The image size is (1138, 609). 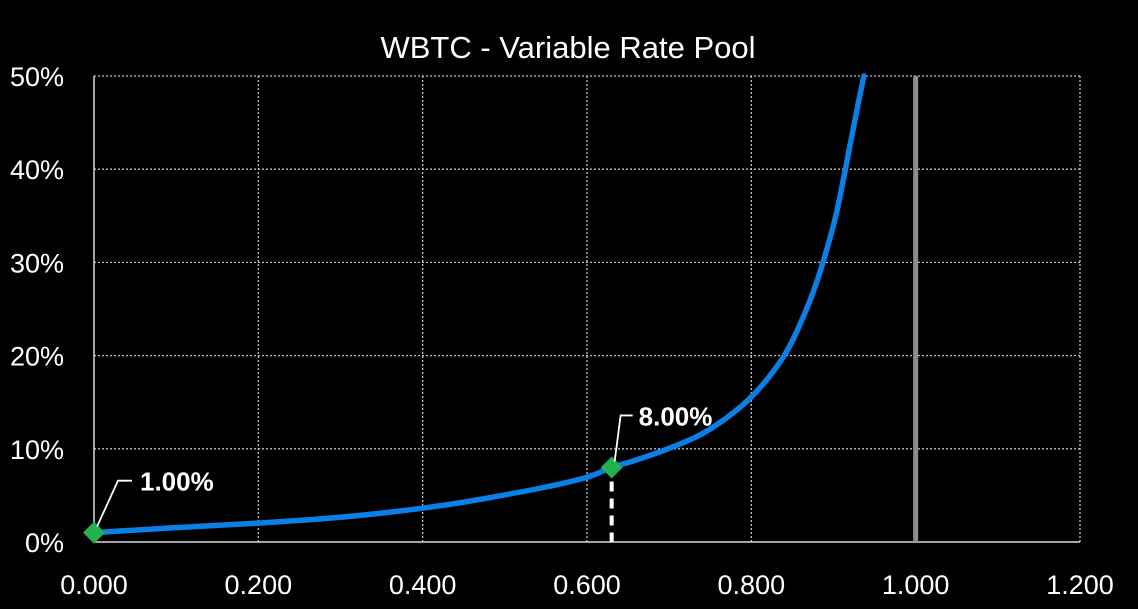 I want to click on y-tick-label: 30%, so click(x=37, y=263).